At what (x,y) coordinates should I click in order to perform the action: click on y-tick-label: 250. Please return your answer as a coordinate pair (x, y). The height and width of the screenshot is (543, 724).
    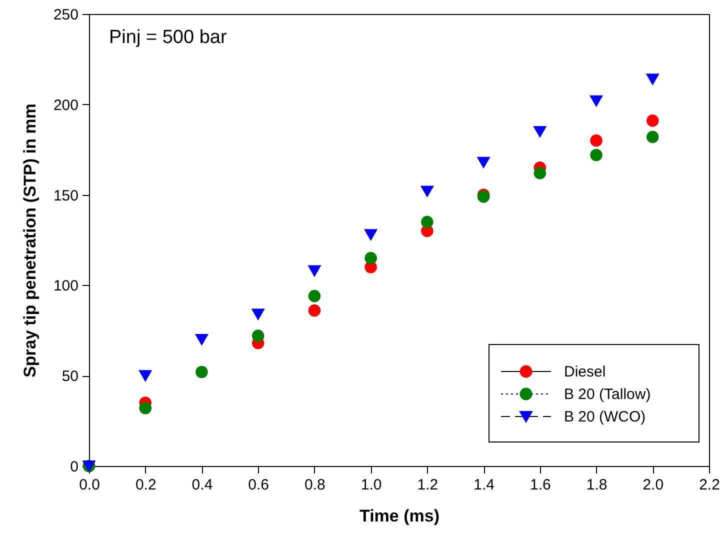
    Looking at the image, I should click on (65, 15).